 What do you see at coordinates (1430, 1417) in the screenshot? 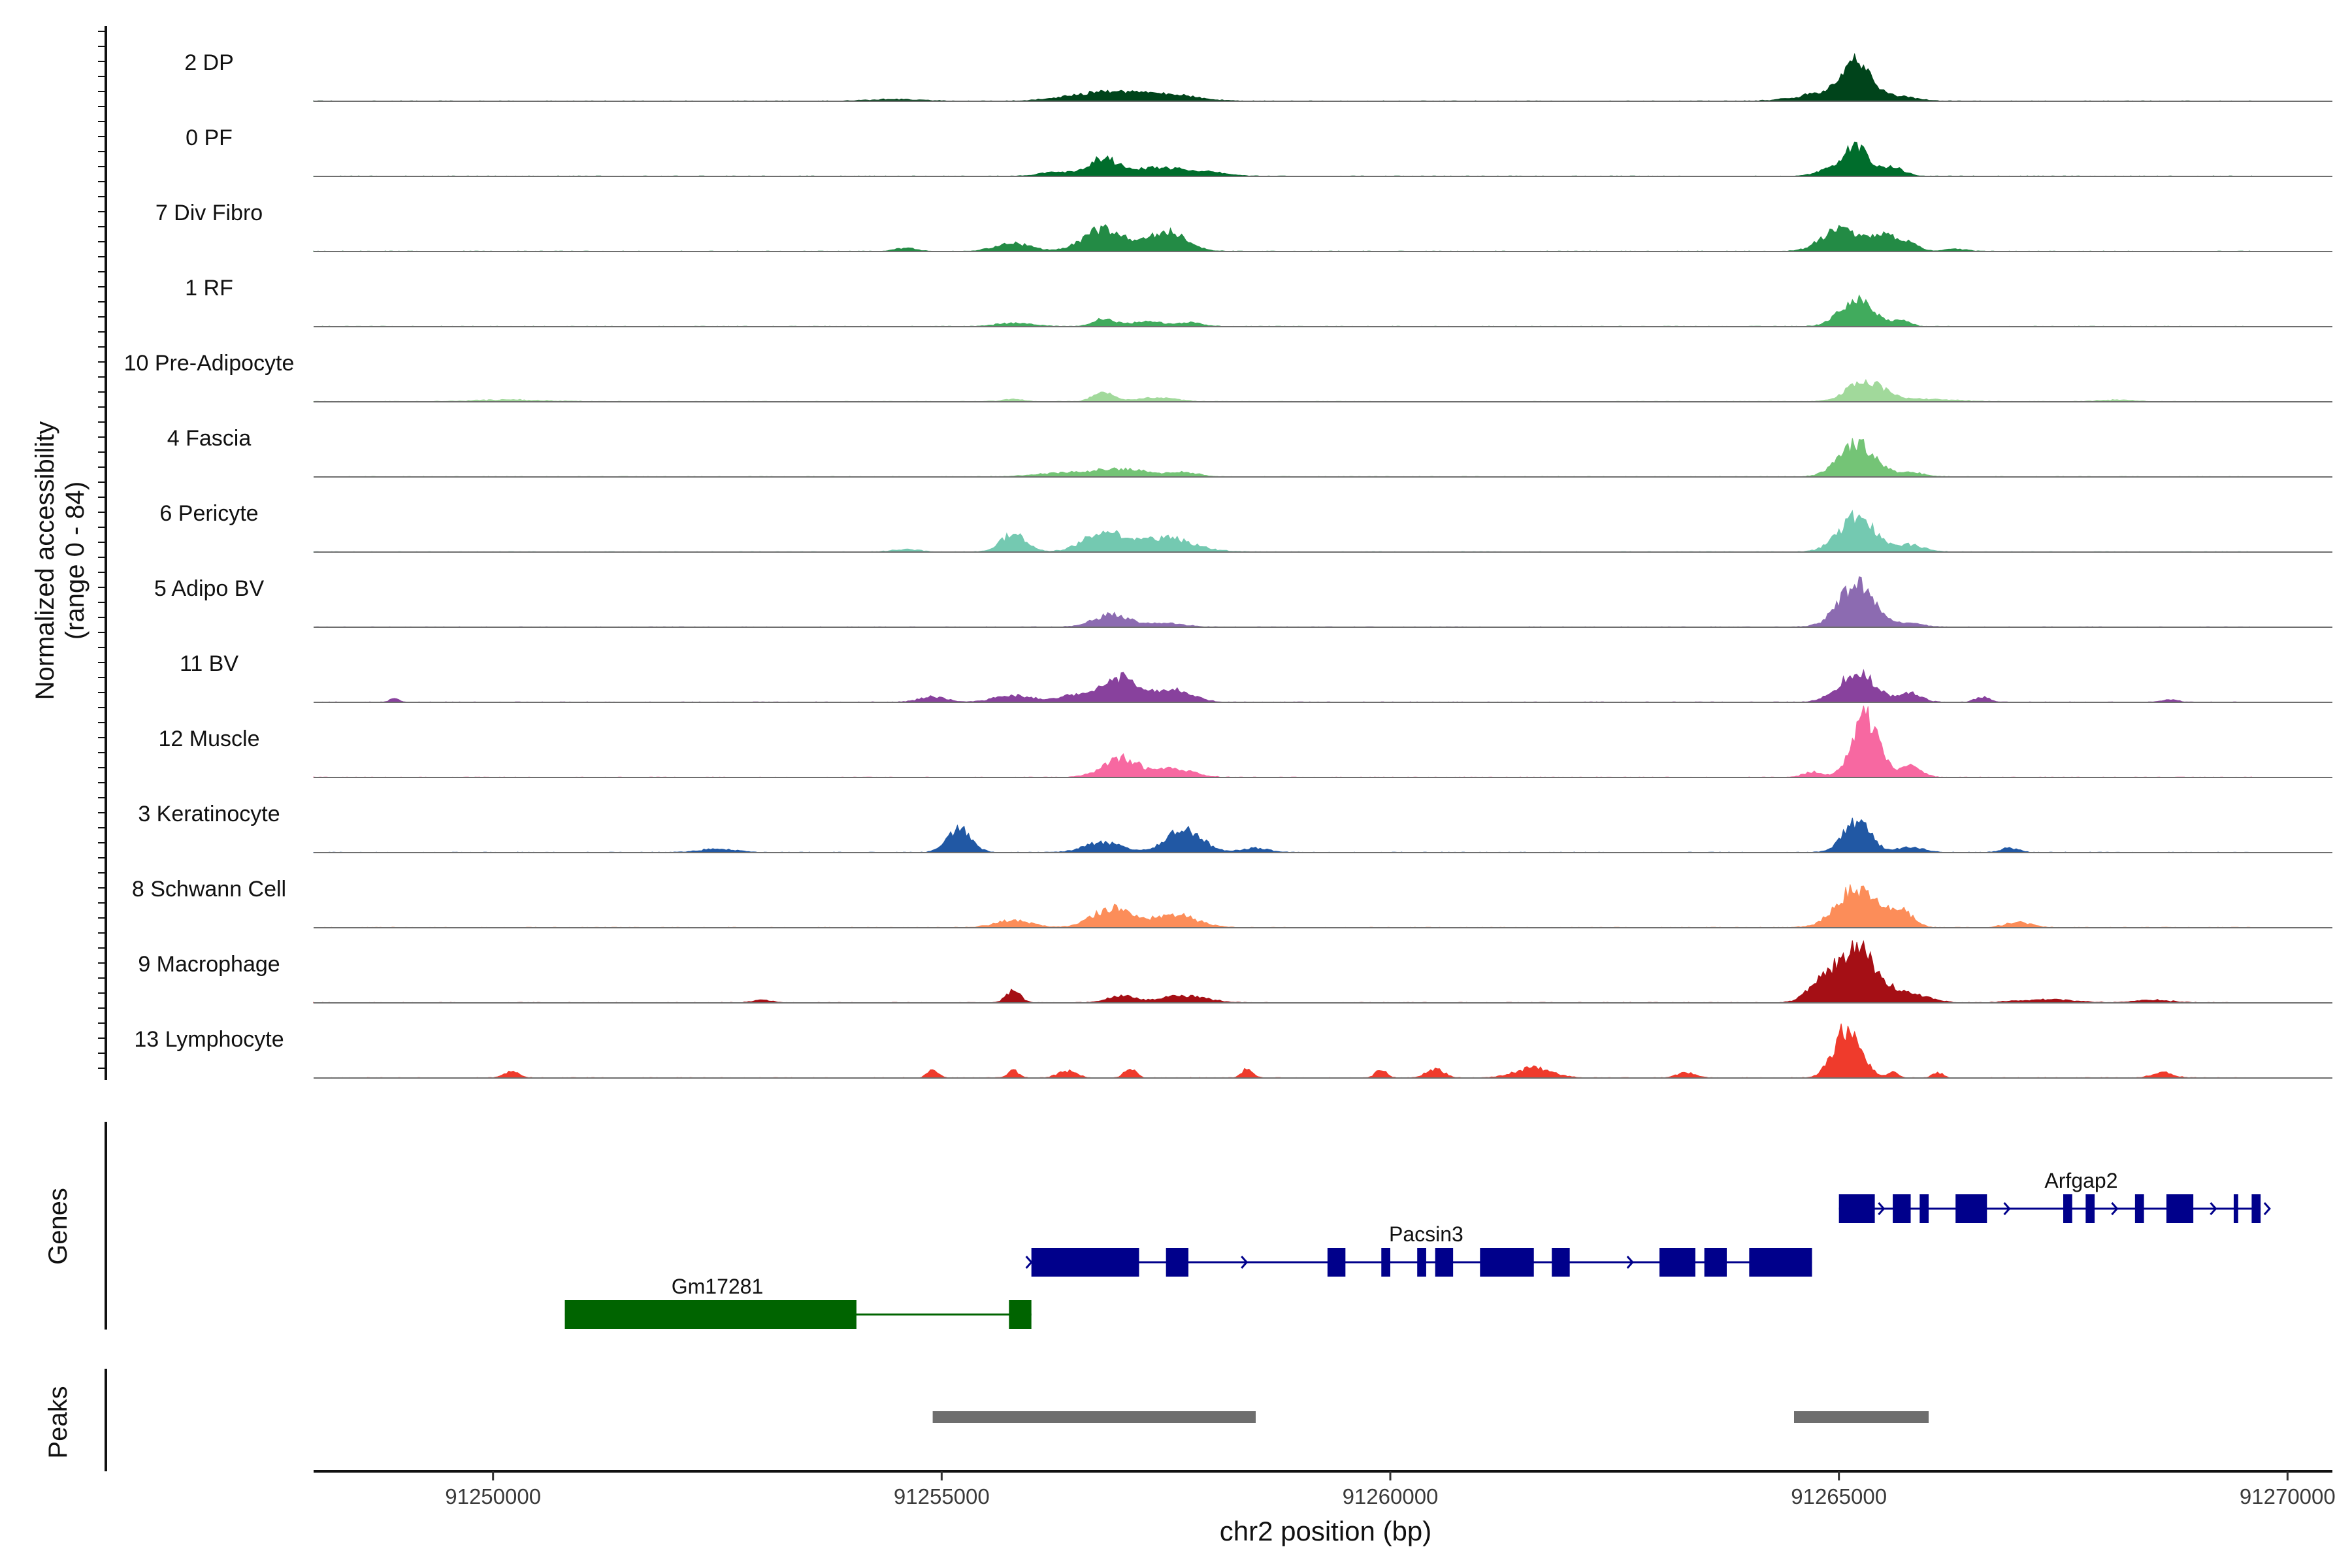
I see `peak-panel` at bounding box center [1430, 1417].